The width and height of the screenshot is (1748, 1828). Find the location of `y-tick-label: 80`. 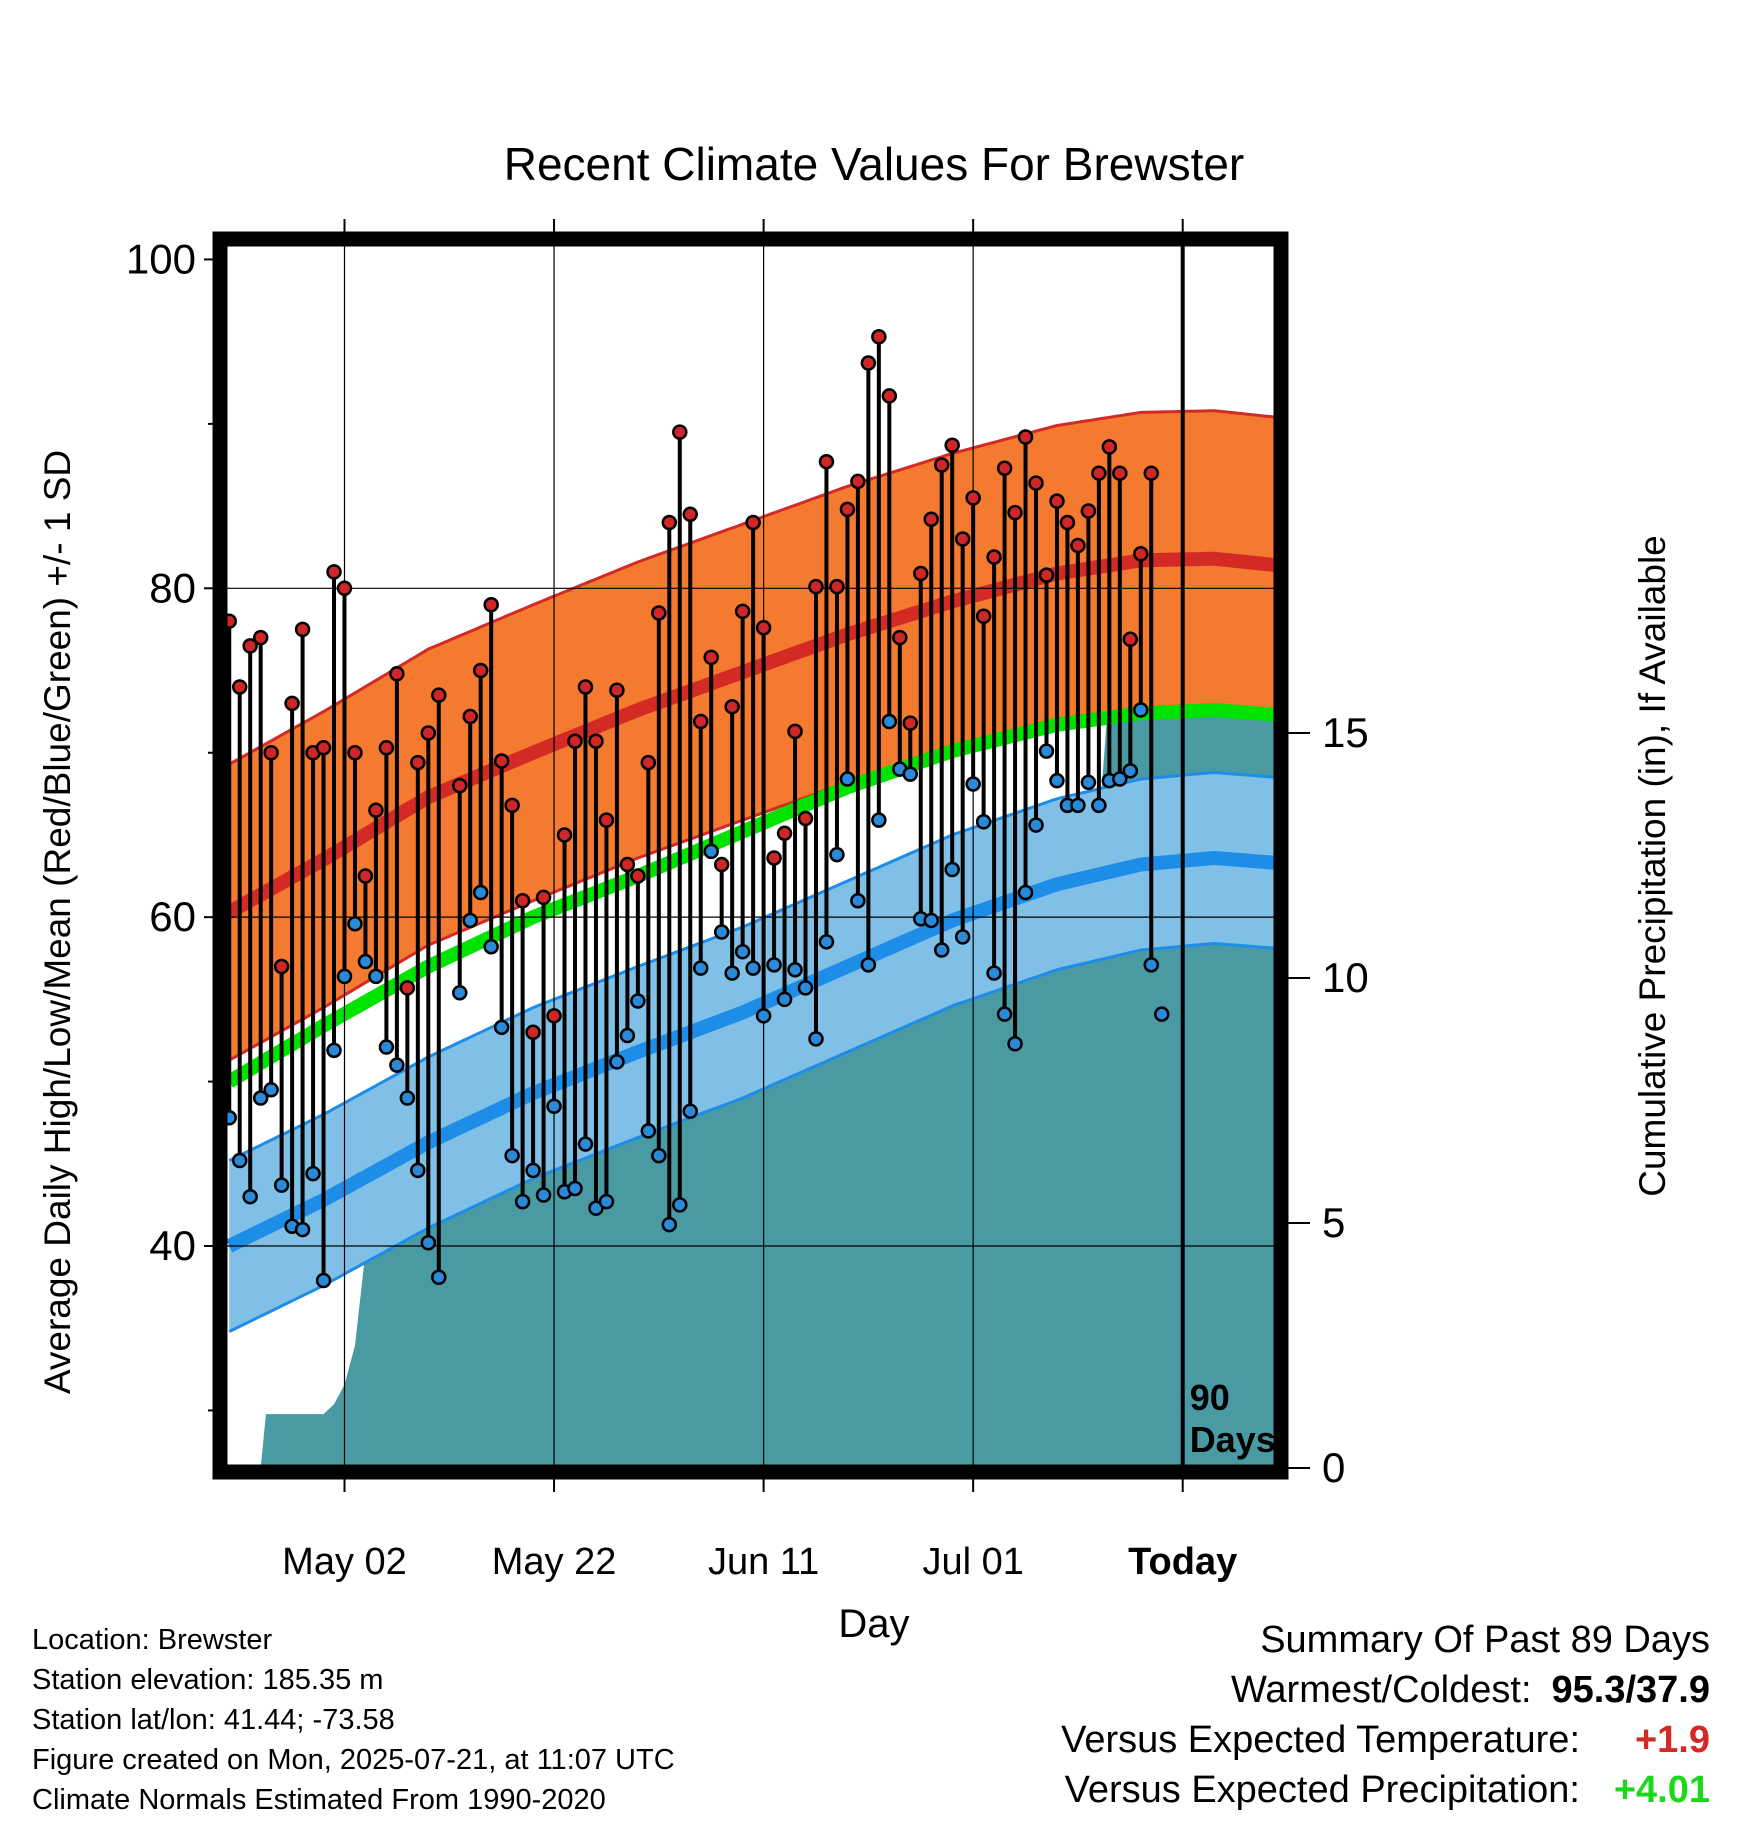

y-tick-label: 80 is located at coordinates (172, 587).